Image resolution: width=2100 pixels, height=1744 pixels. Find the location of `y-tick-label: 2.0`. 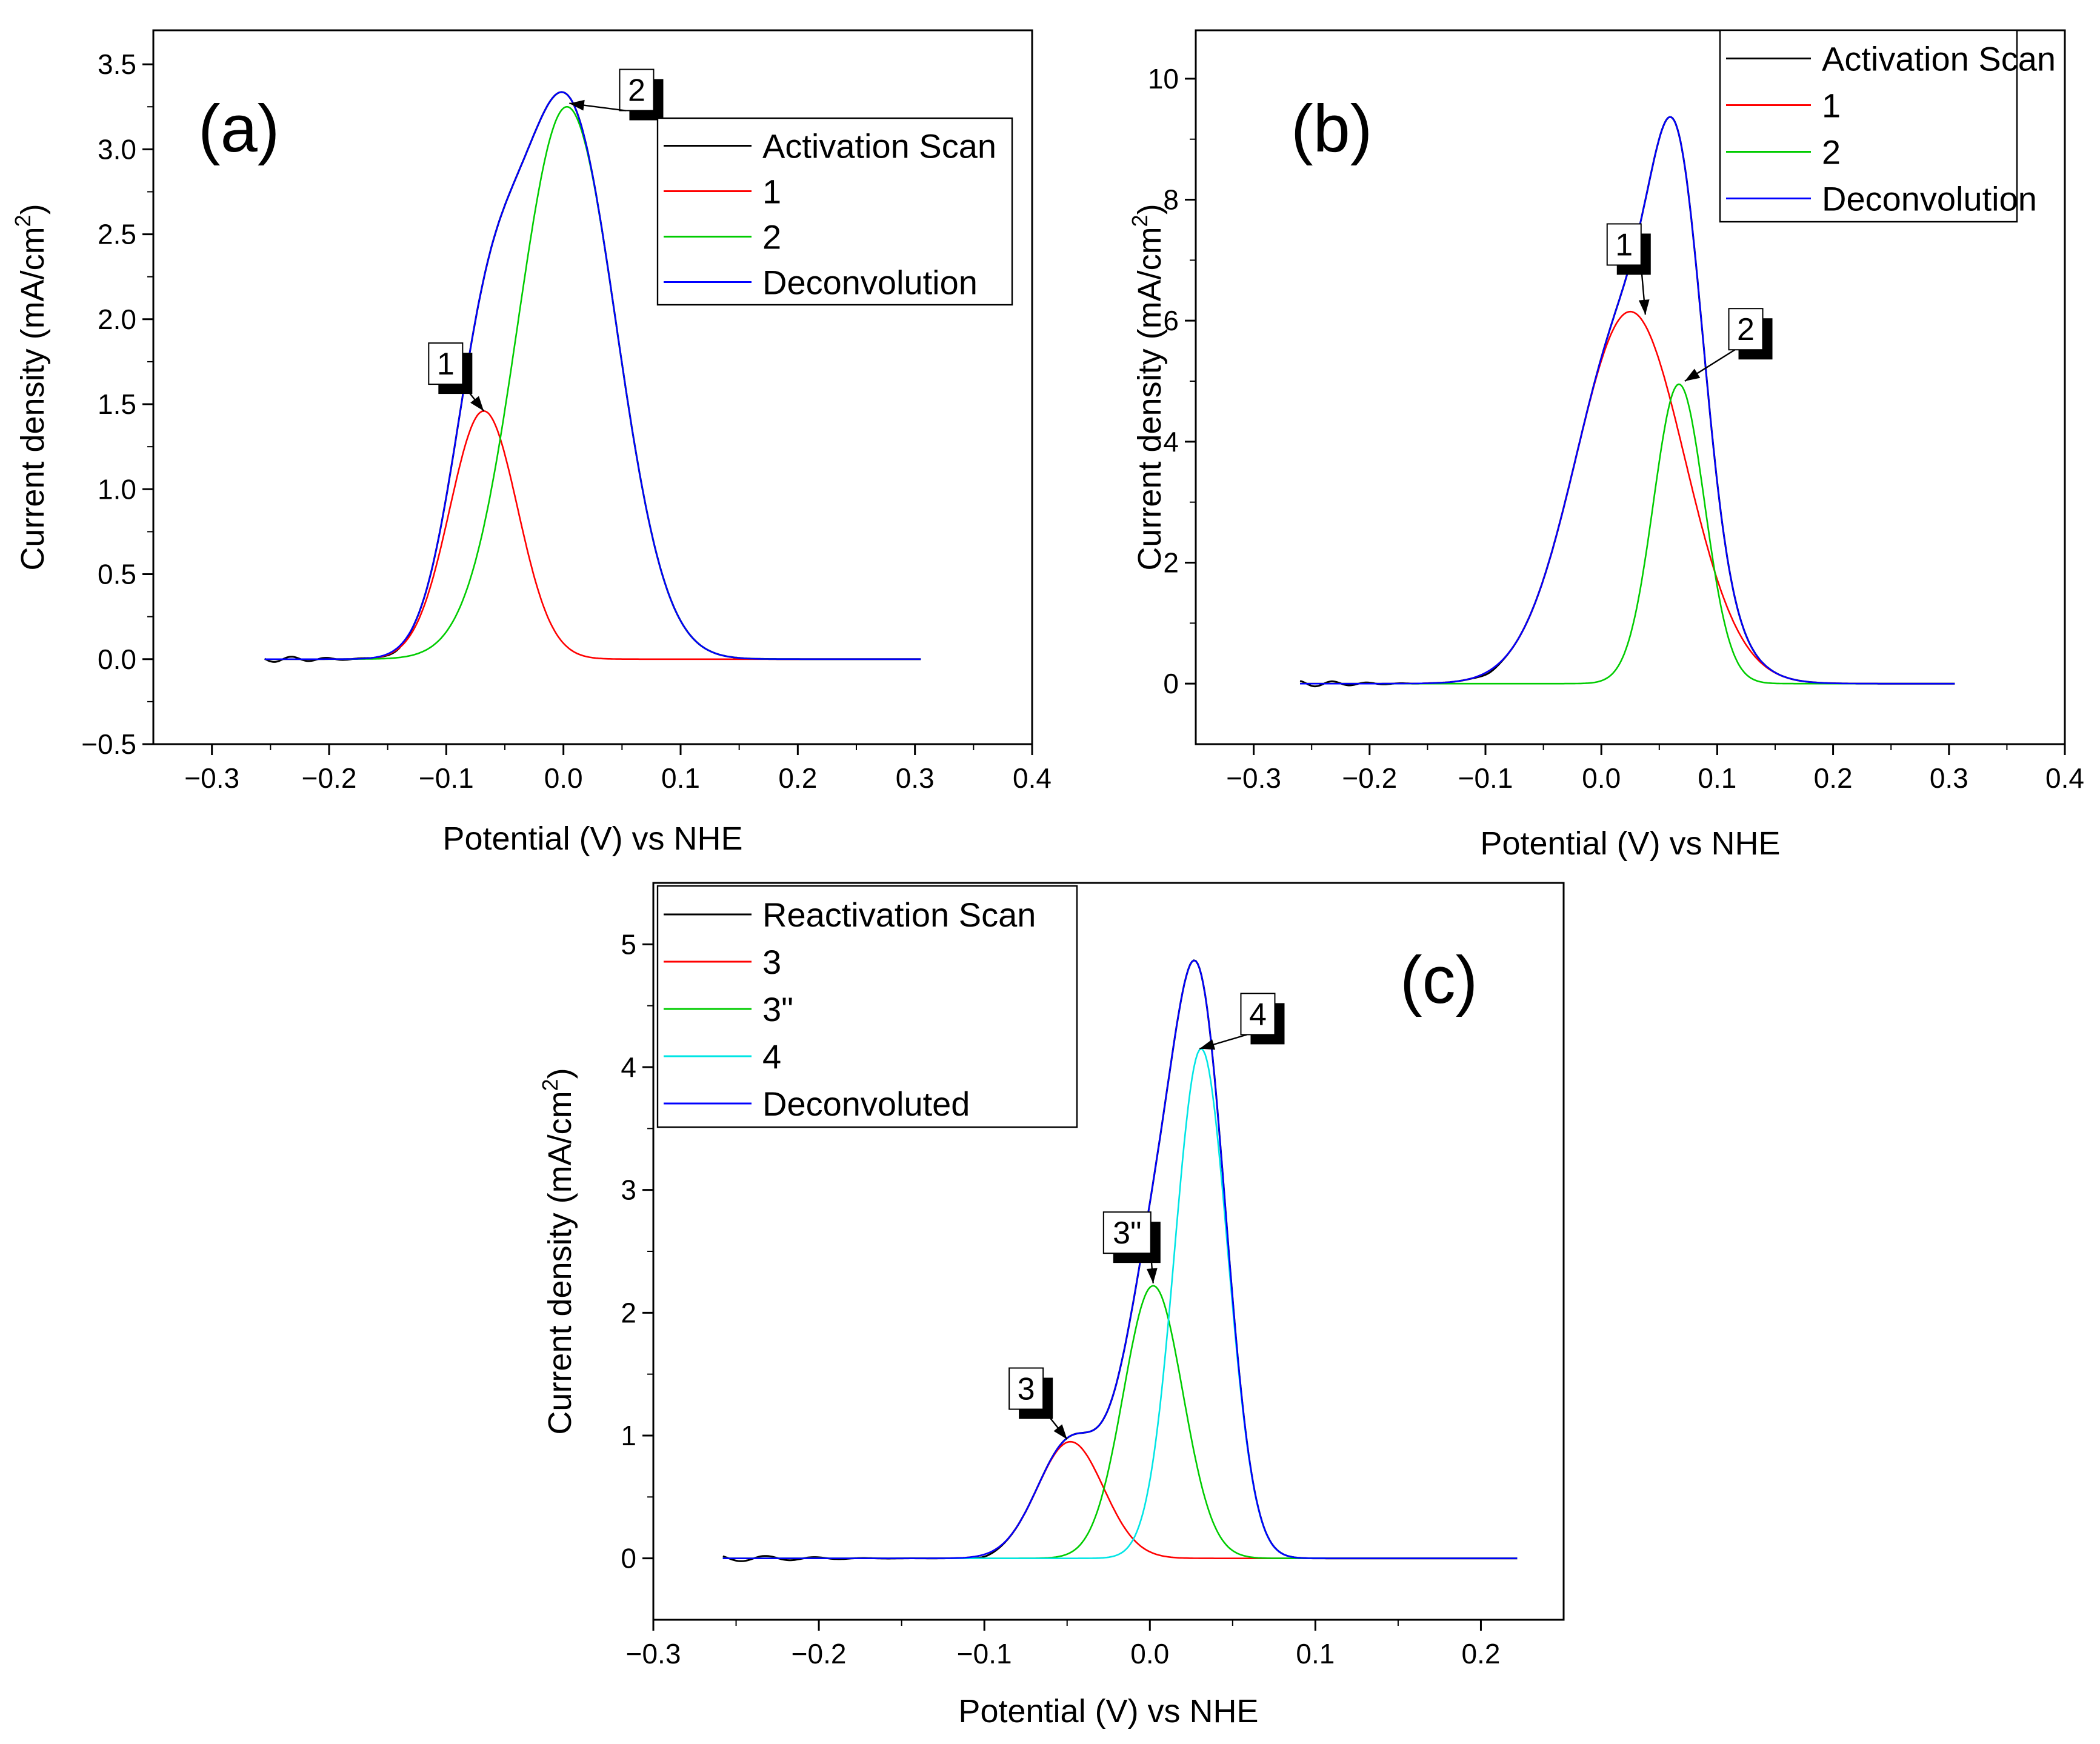

y-tick-label: 2.0 is located at coordinates (117, 320).